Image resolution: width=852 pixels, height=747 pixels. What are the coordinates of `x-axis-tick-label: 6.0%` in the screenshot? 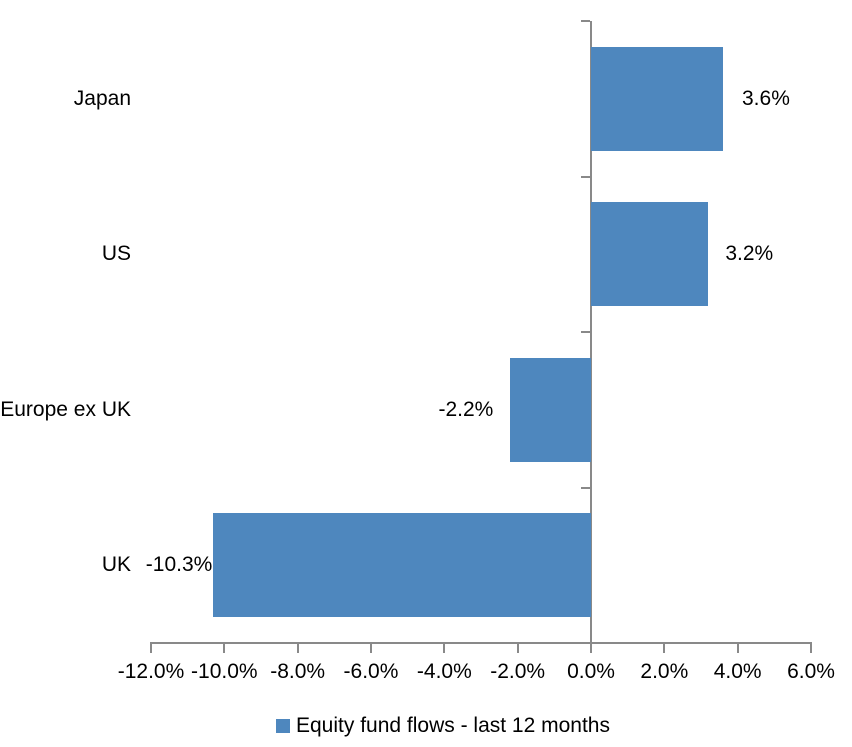 It's located at (811, 671).